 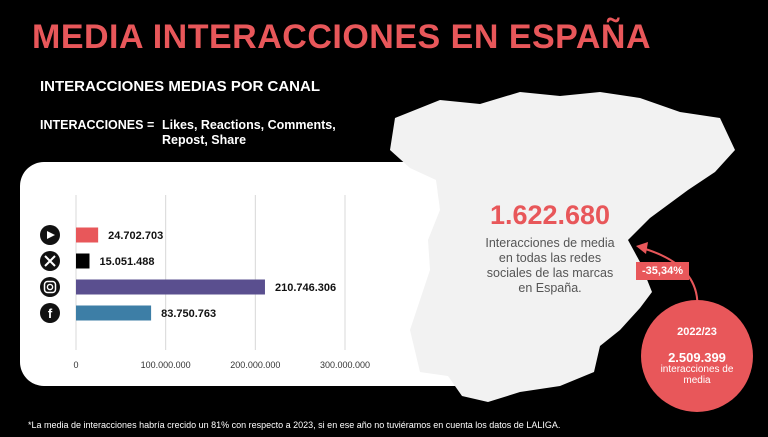 I want to click on value-label: 210.746.306, so click(x=305, y=288).